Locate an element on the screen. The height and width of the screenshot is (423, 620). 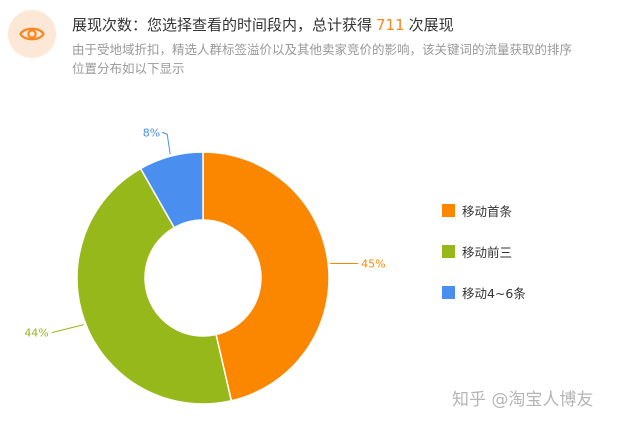
data-label-移动首条: 45% is located at coordinates (373, 264).